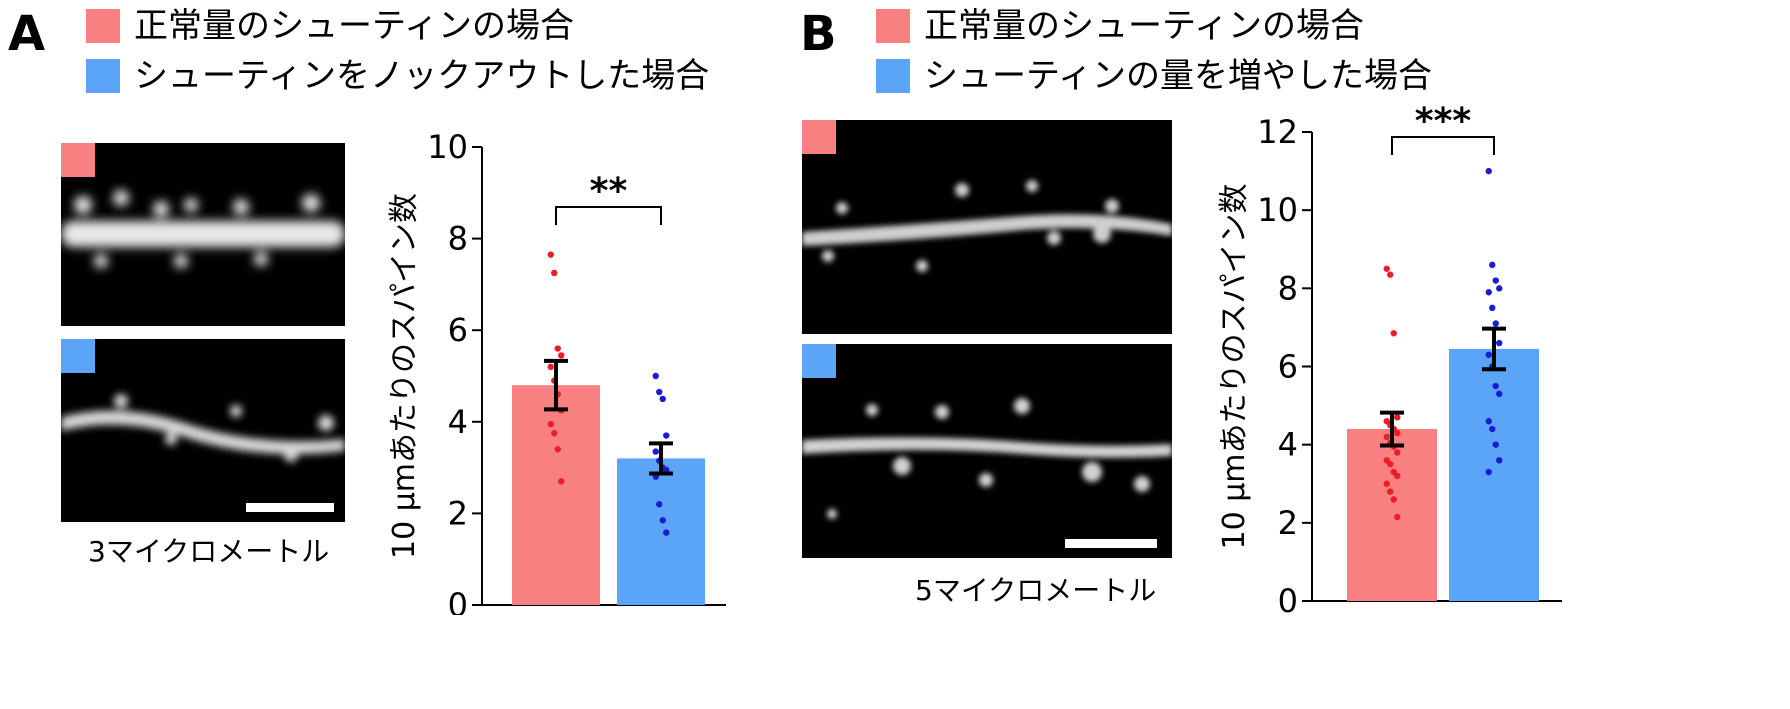 This screenshot has width=1790, height=709. Describe the element at coordinates (1443, 123) in the screenshot. I see `significance-label: ***` at that location.